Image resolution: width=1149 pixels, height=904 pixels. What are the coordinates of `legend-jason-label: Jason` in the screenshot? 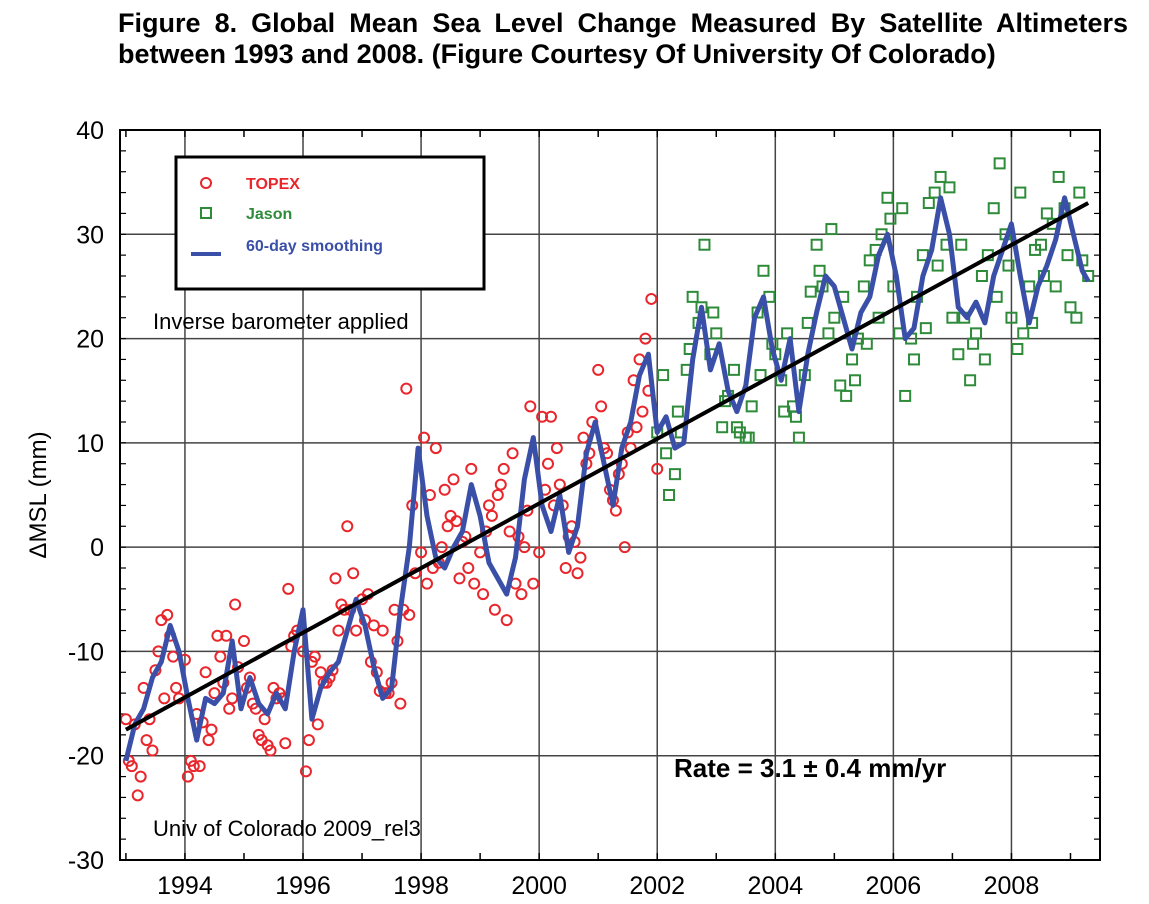 It's located at (269, 214).